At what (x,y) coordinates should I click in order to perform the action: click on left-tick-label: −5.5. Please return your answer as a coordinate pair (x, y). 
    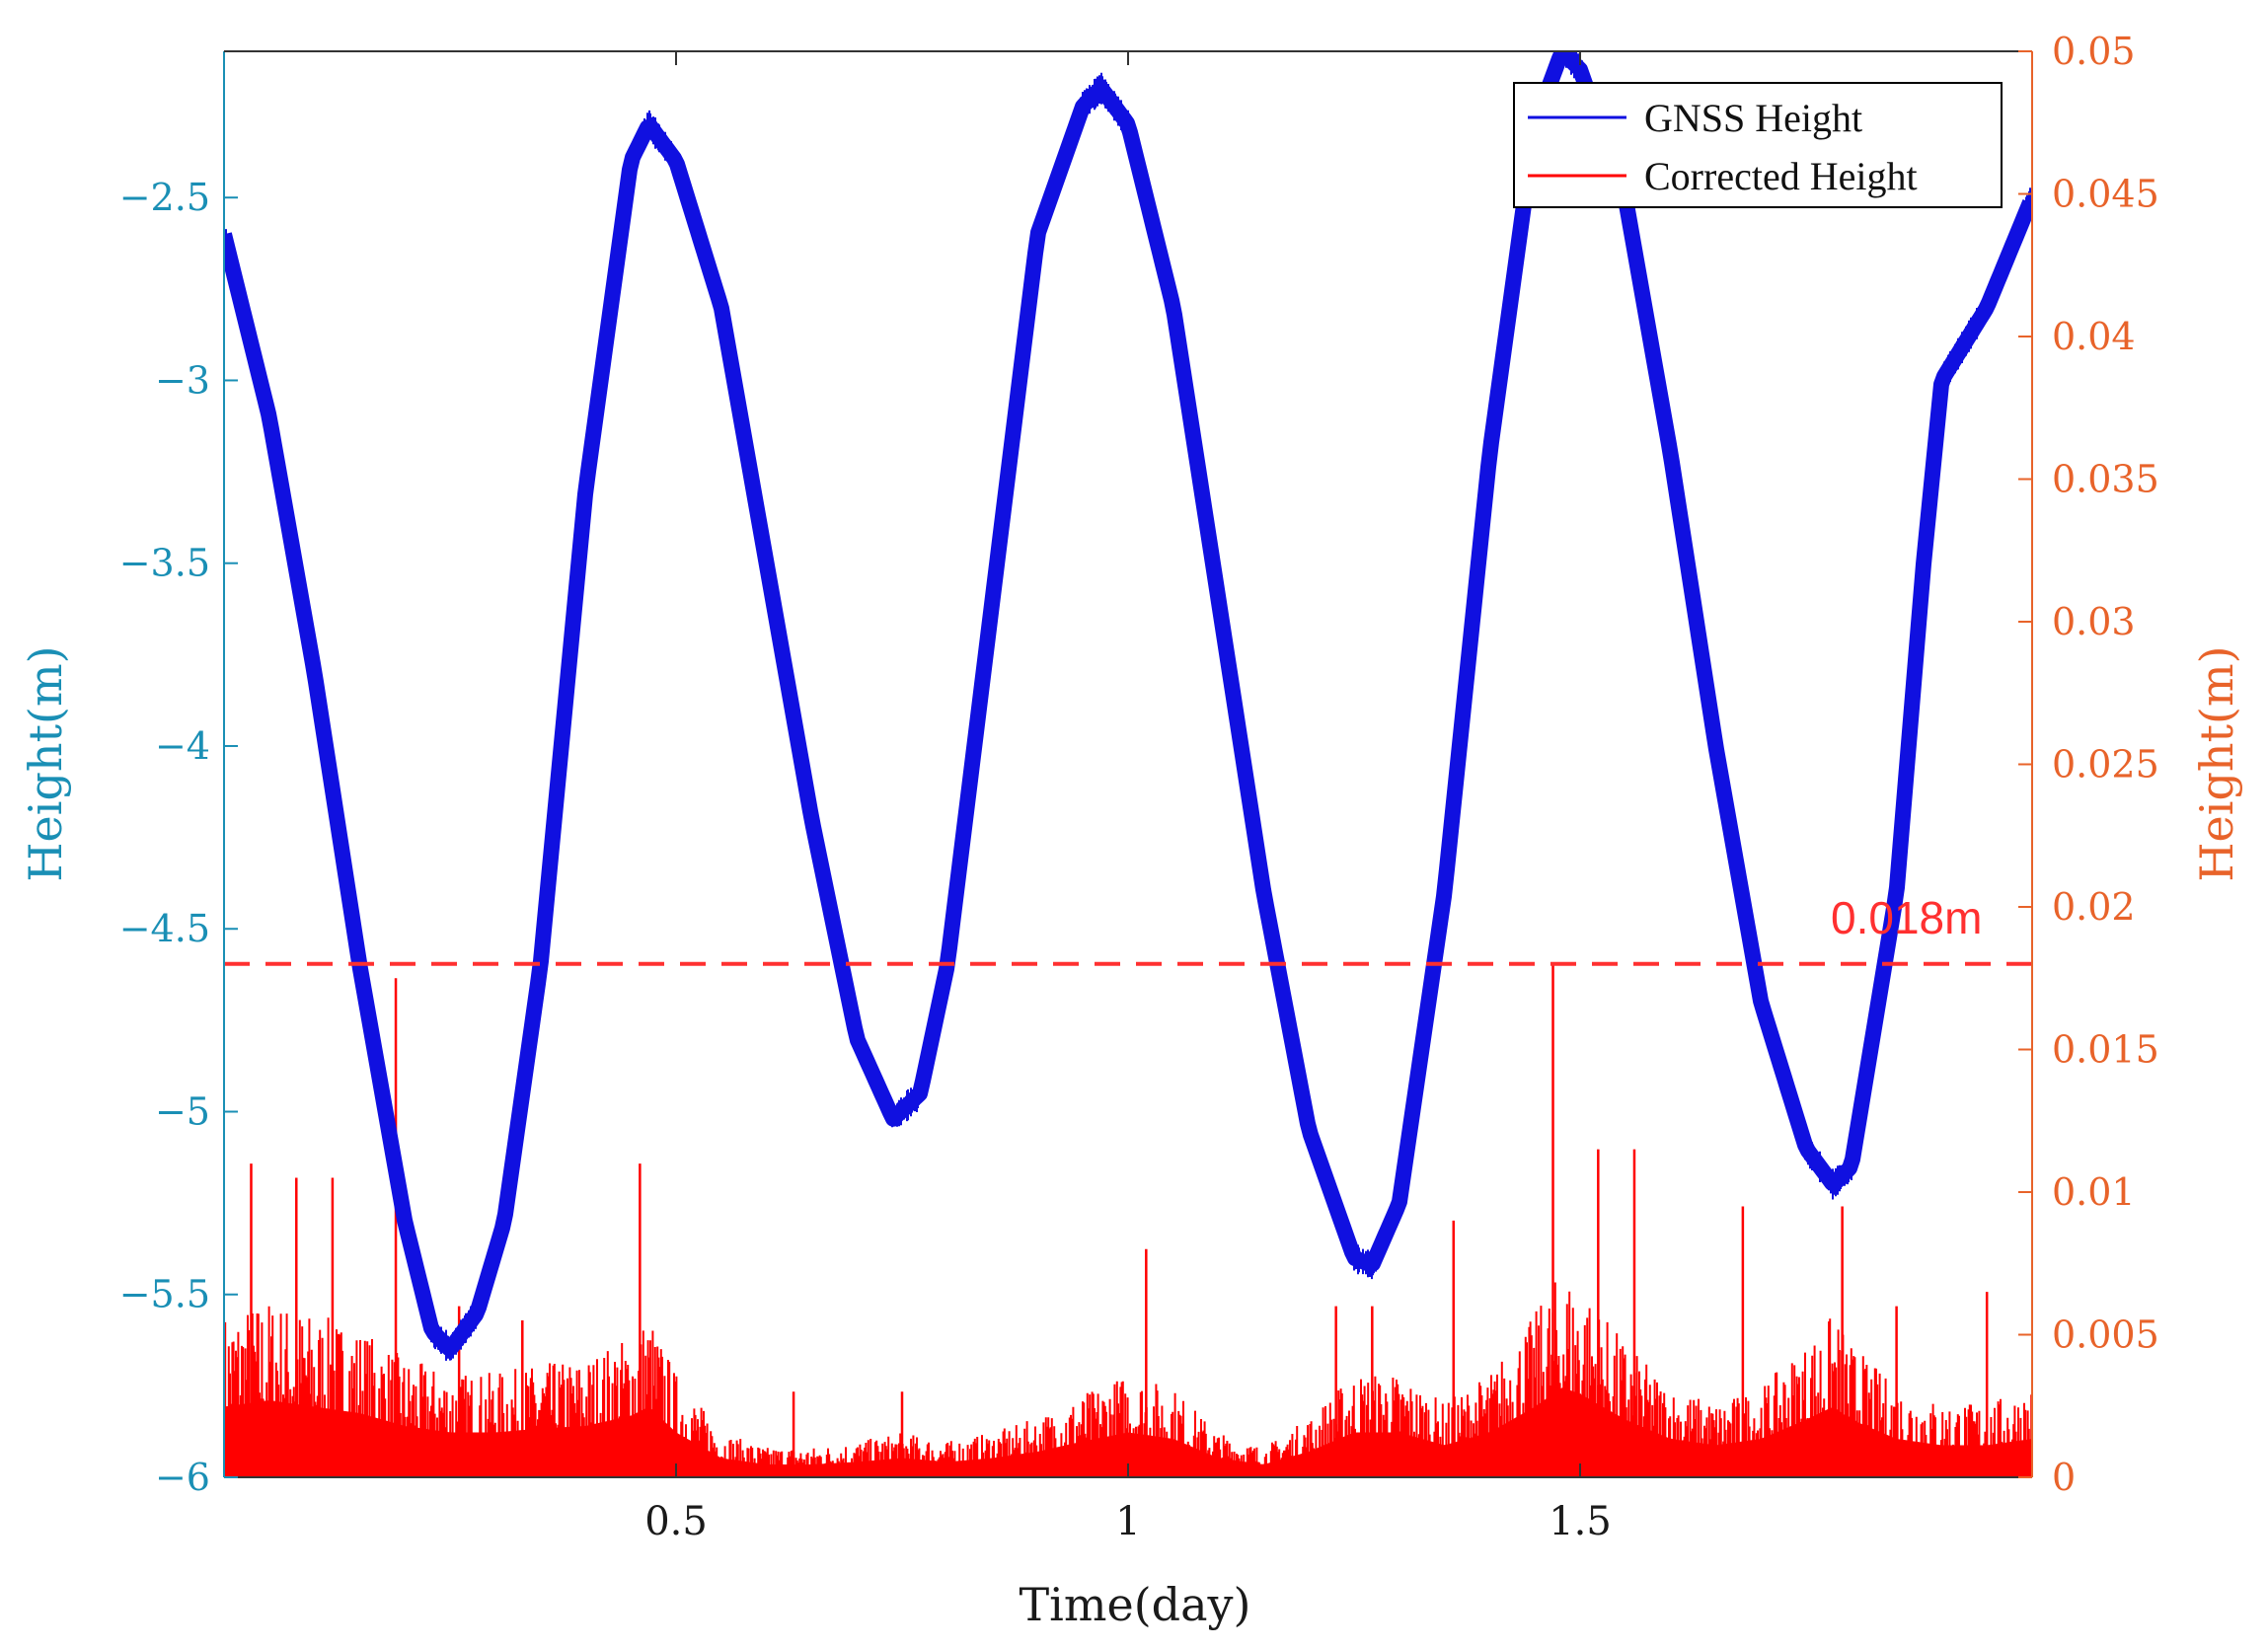
    Looking at the image, I should click on (164, 1294).